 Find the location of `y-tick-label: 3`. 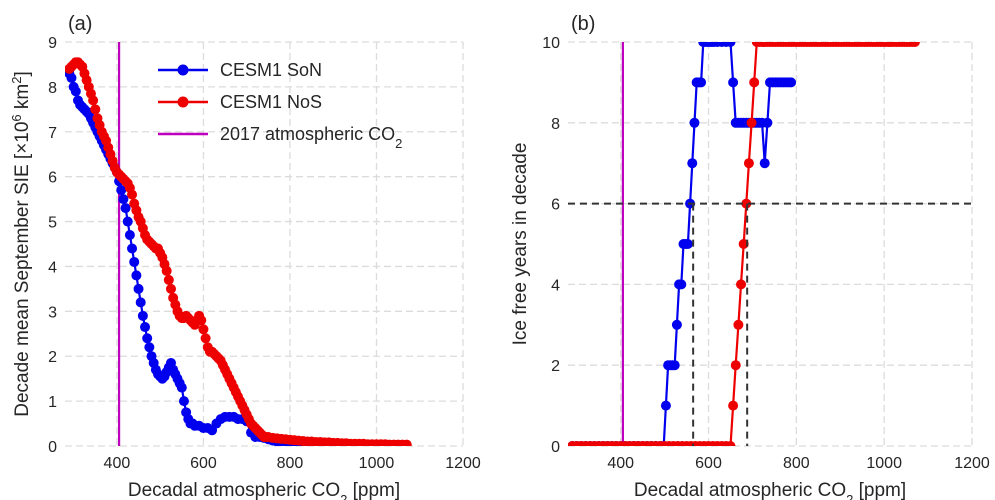

y-tick-label: 3 is located at coordinates (52, 312).